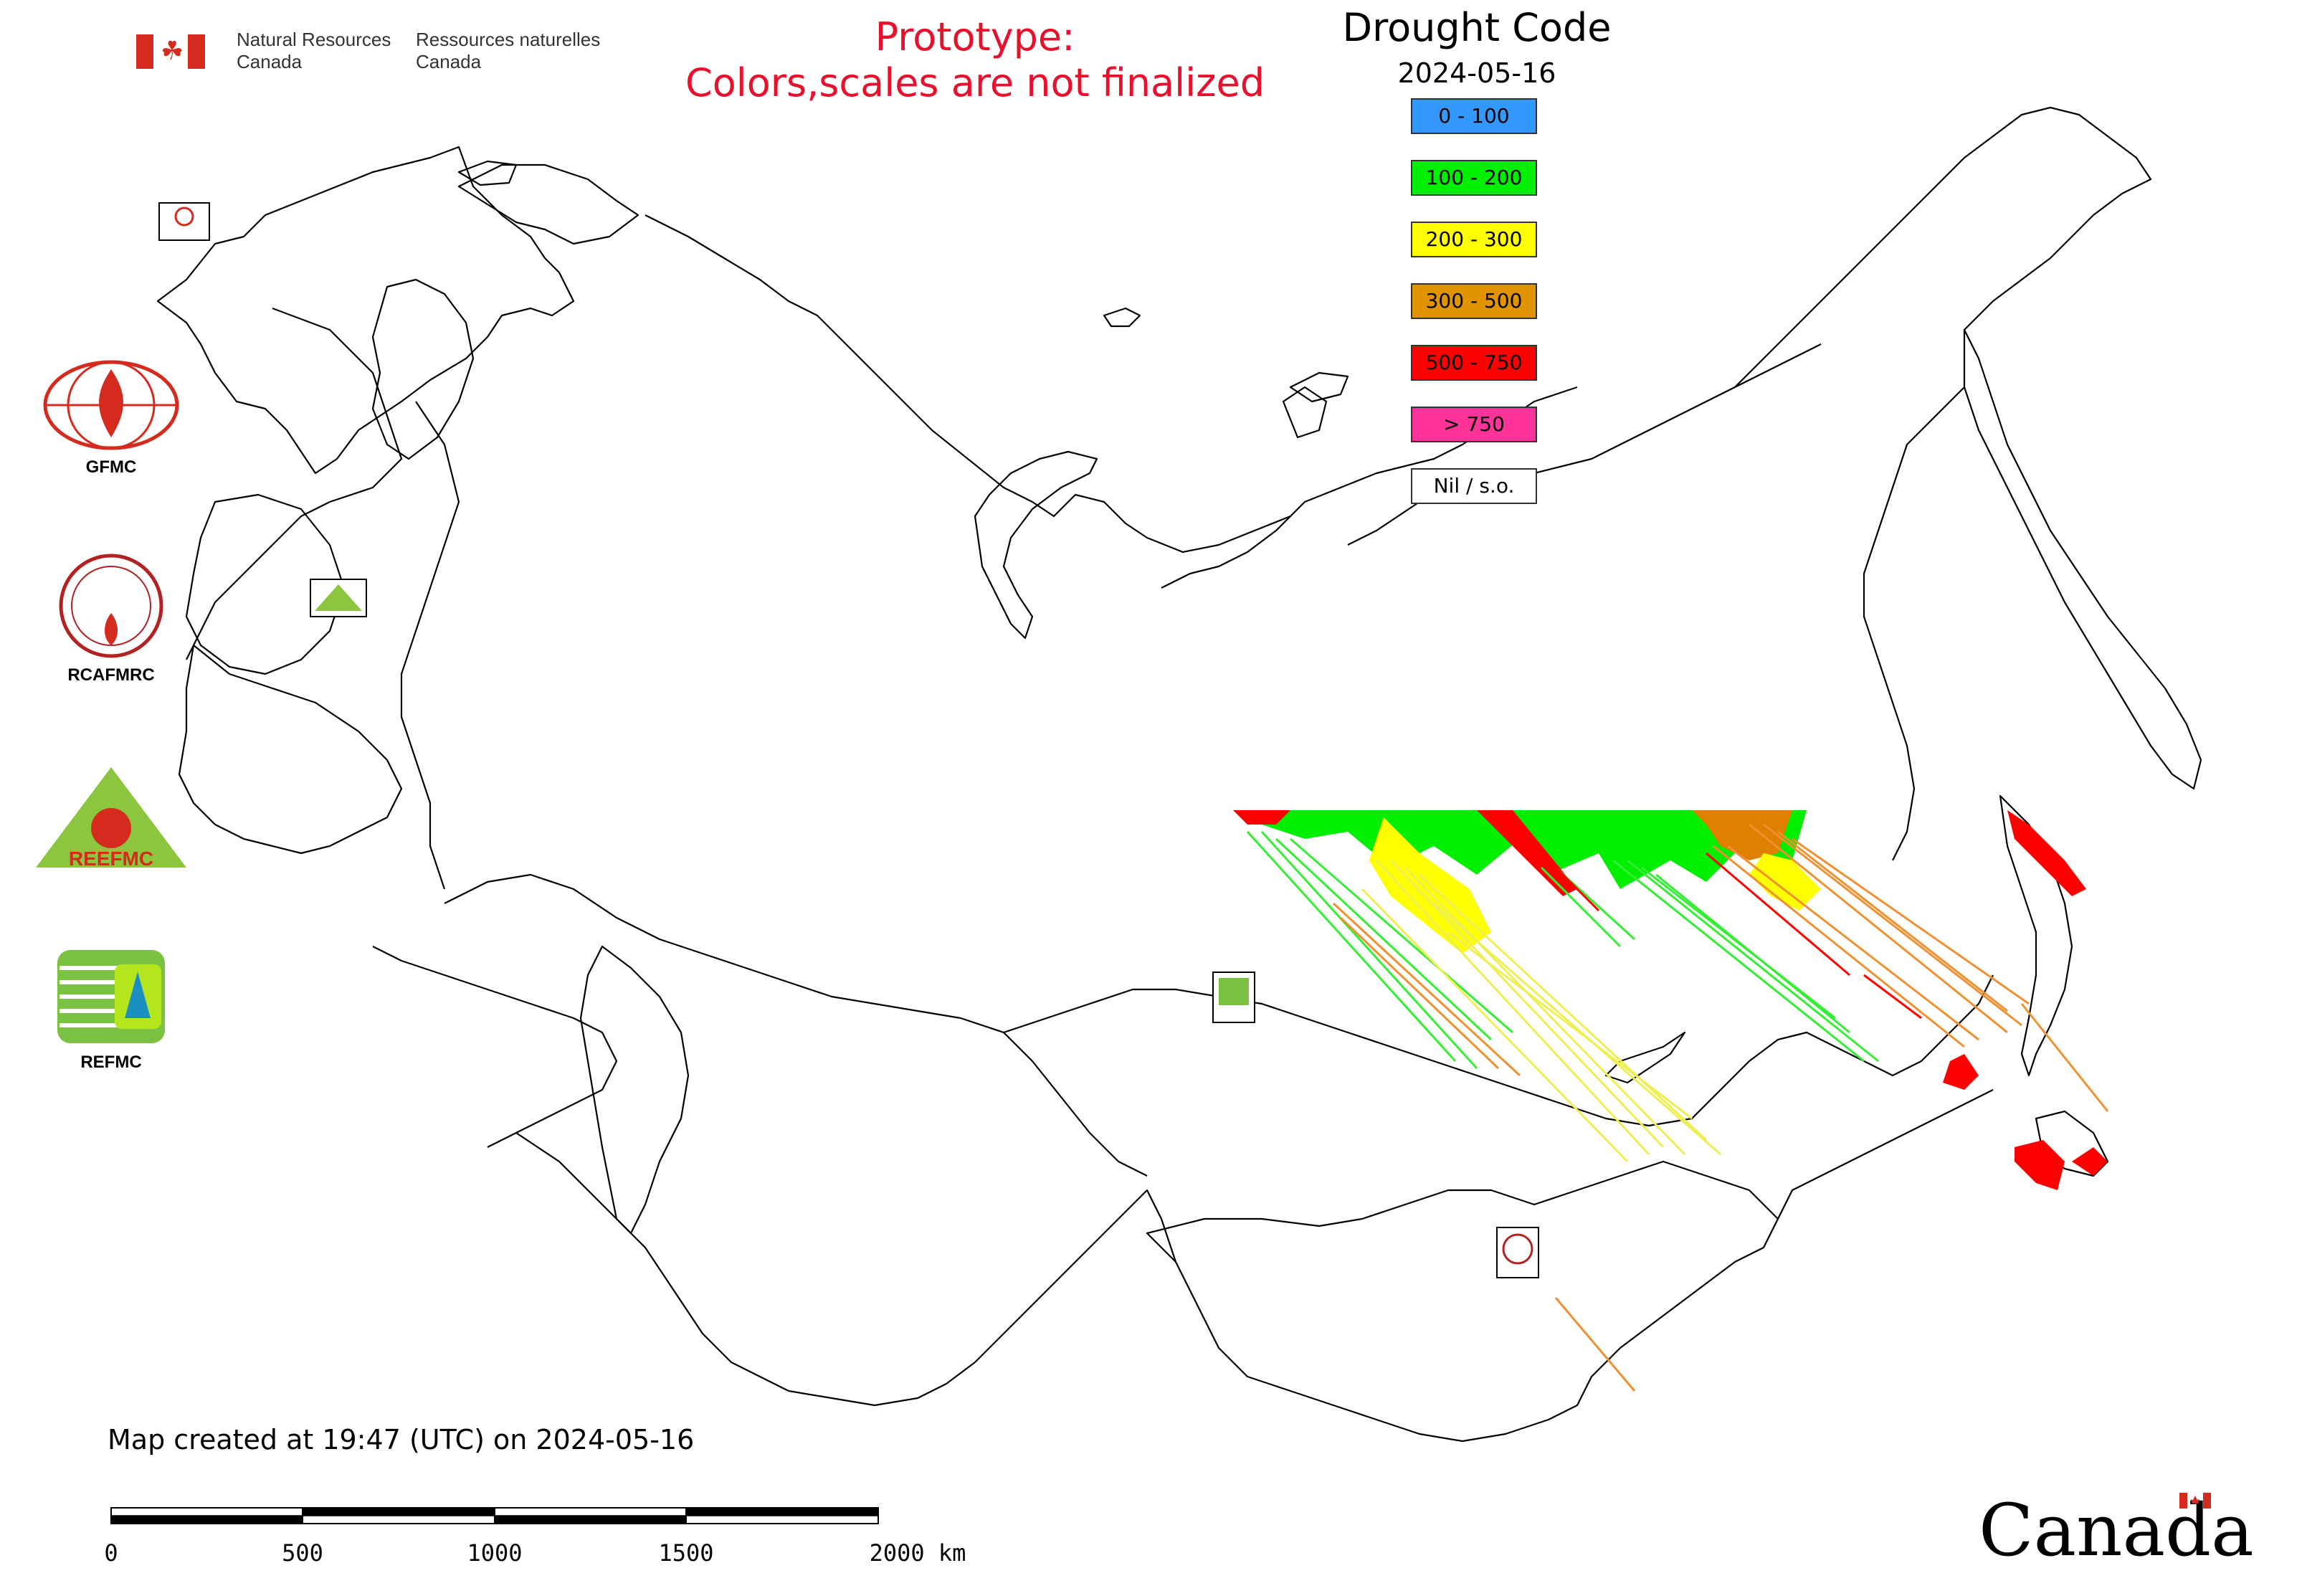  Describe the element at coordinates (1462, 1301) in the screenshot. I see `mongolia-border` at that location.